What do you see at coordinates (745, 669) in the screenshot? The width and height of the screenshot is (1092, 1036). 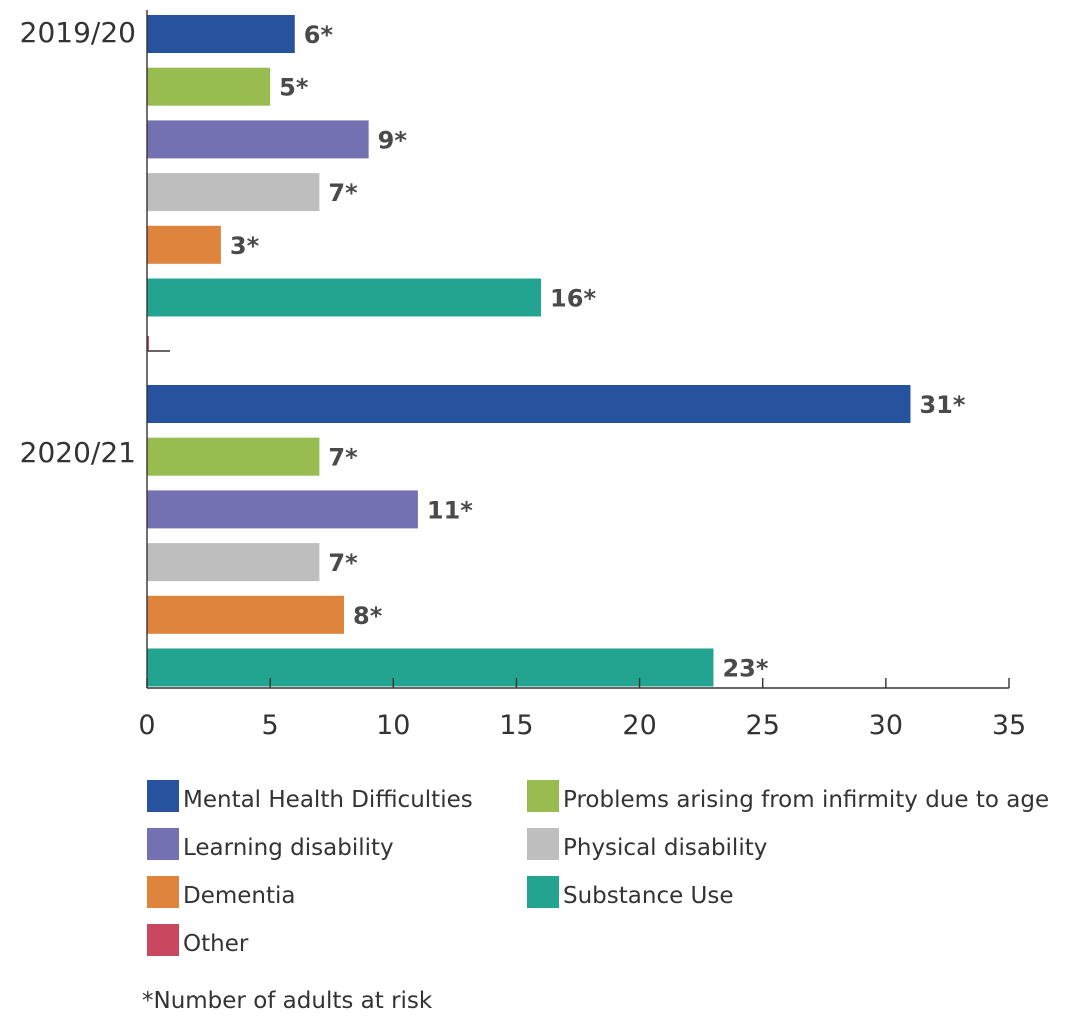 I see `data-label-2020-21-substance-use: 23*` at bounding box center [745, 669].